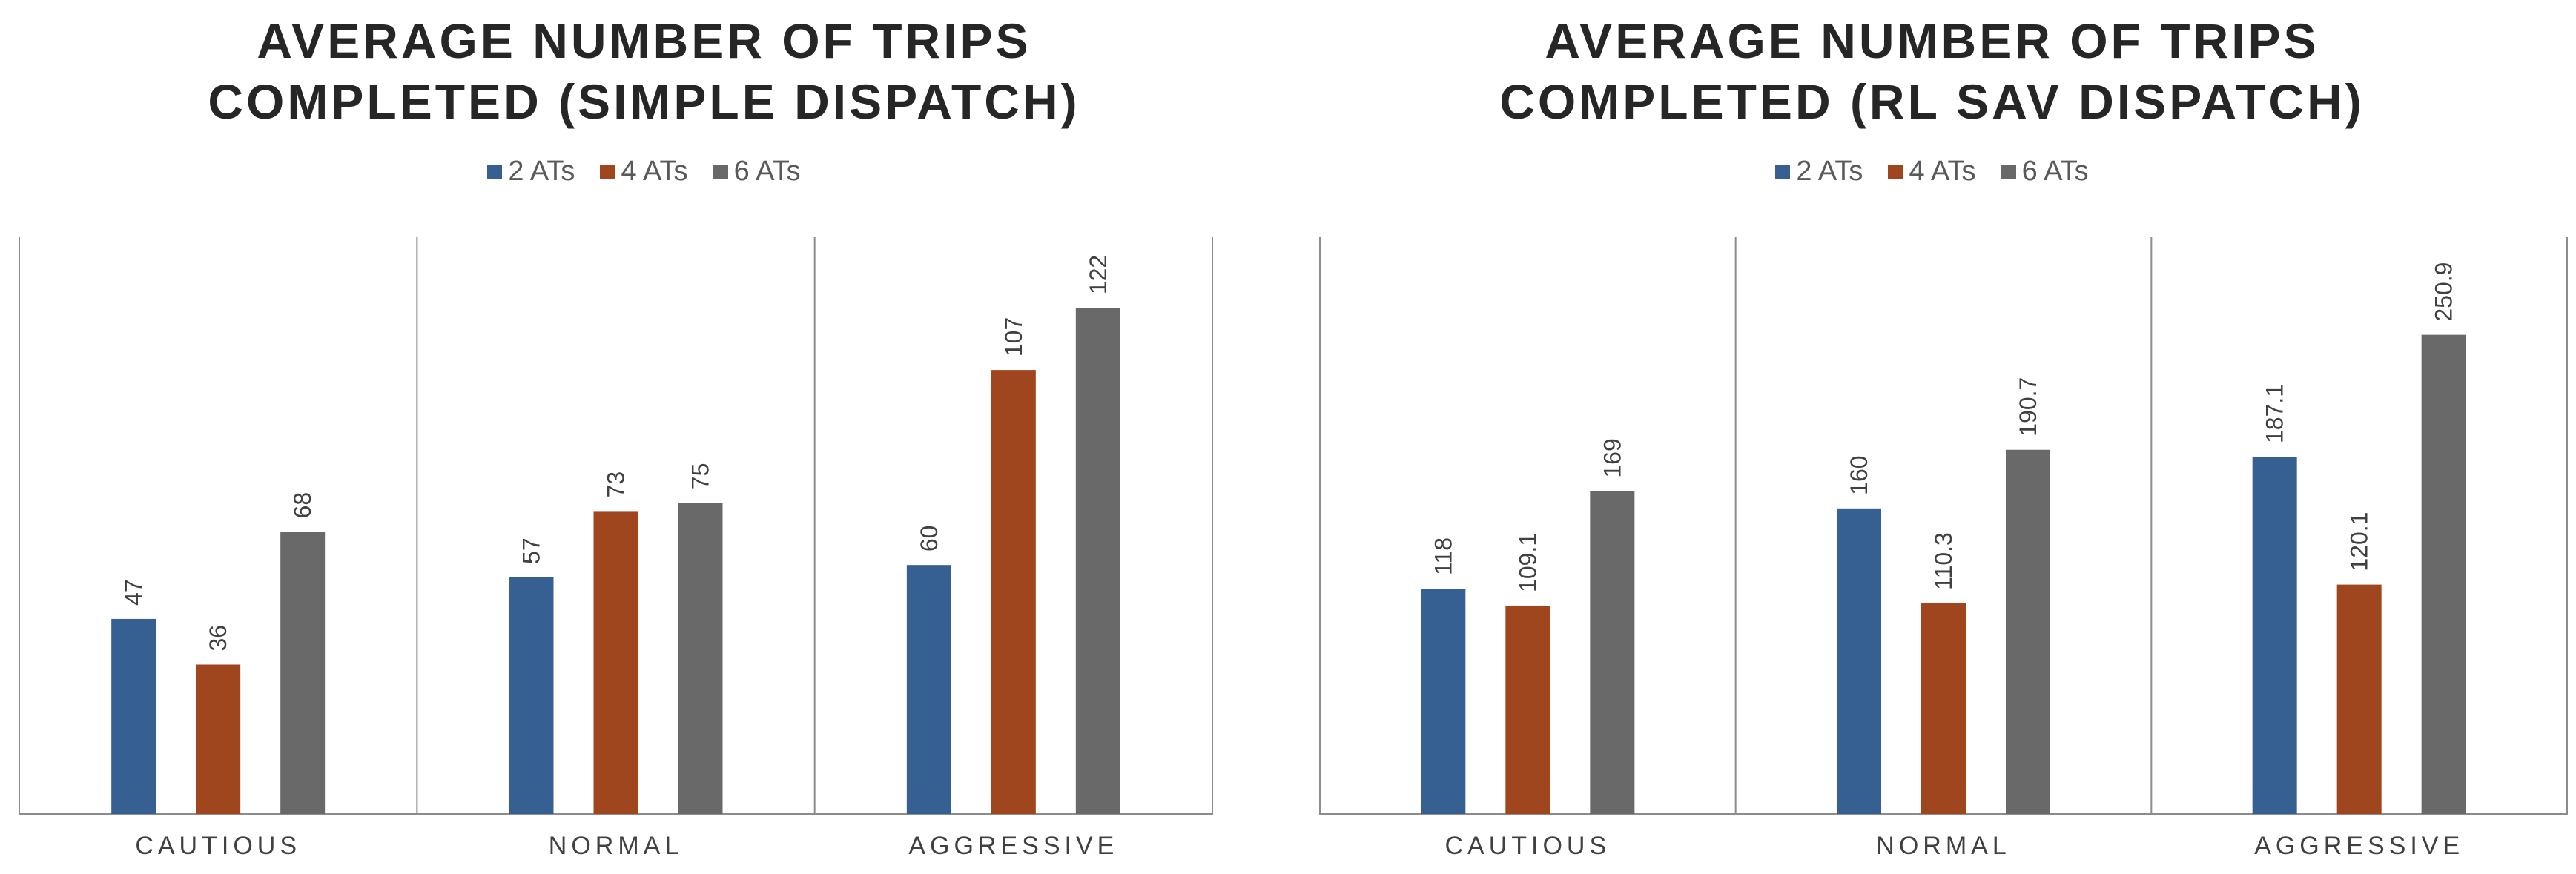 Image resolution: width=2576 pixels, height=874 pixels. Describe the element at coordinates (1612, 457) in the screenshot. I see `data-label: 169` at that location.